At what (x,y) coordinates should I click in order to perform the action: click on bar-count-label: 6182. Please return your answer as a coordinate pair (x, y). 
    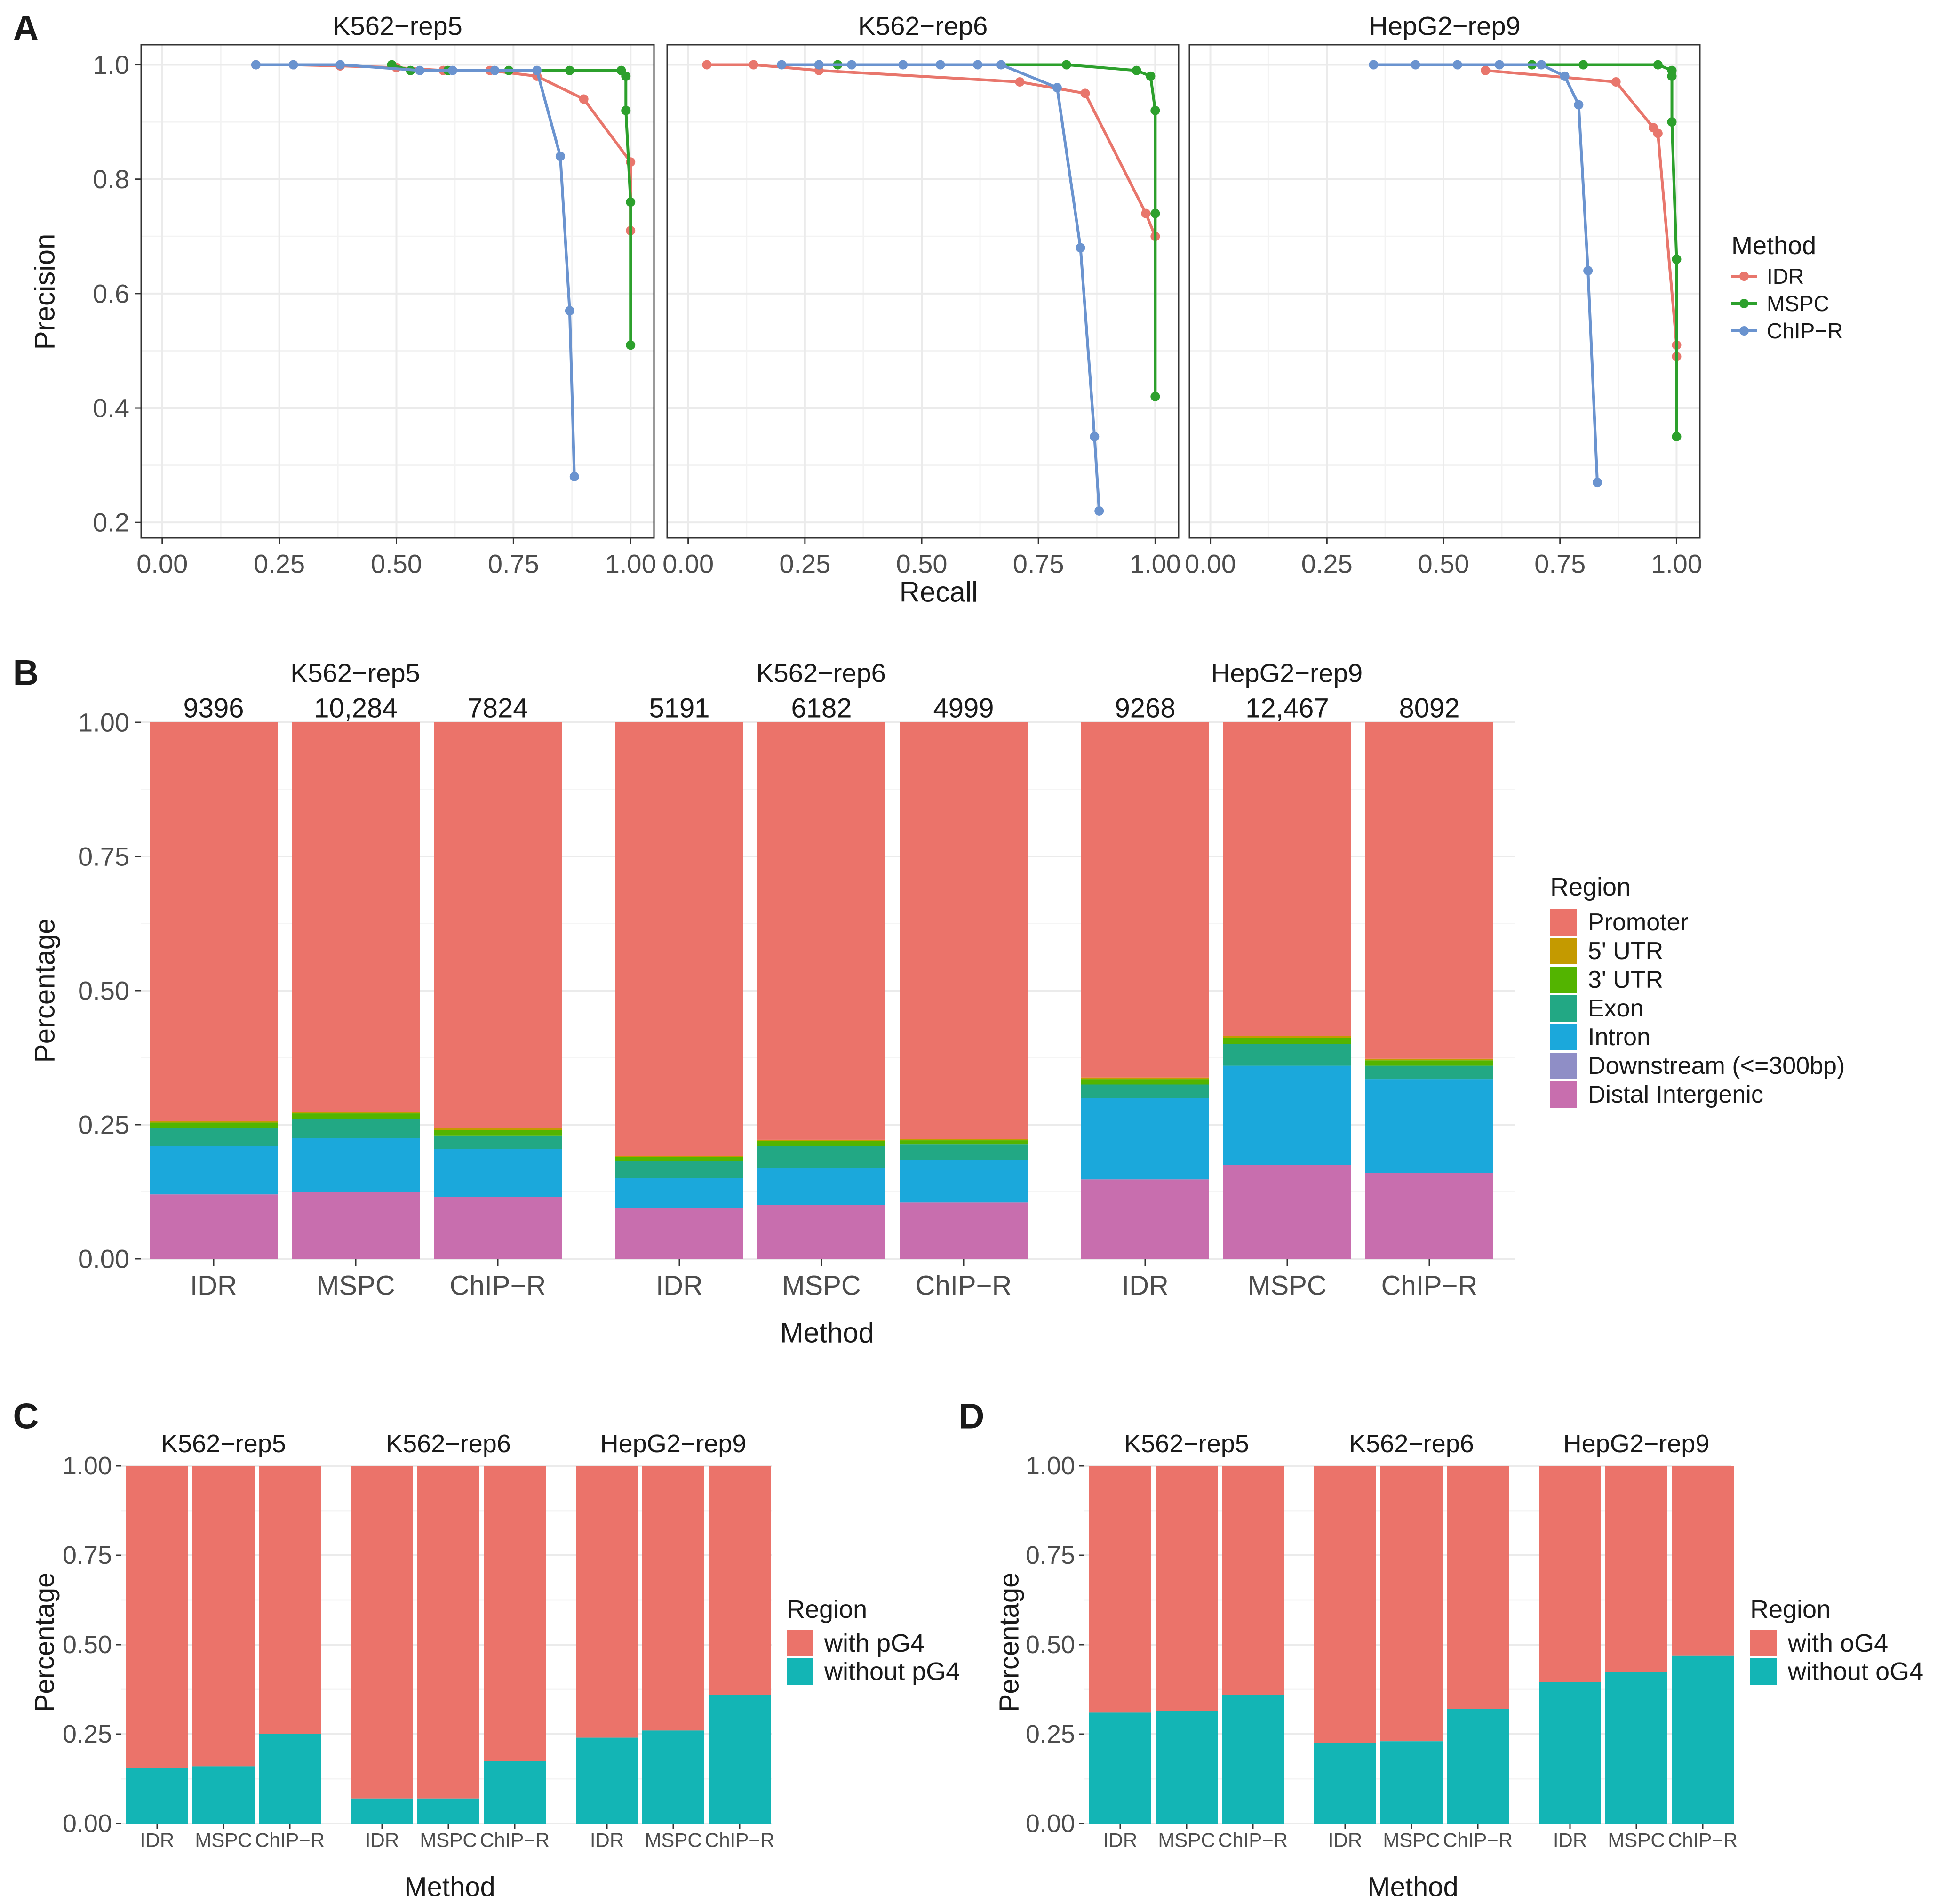
    Looking at the image, I should click on (821, 708).